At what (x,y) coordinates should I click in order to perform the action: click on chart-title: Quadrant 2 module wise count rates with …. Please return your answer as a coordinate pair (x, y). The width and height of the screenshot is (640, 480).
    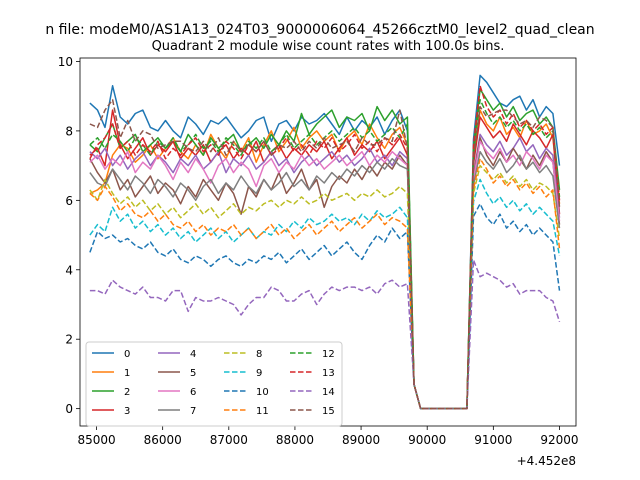
    Looking at the image, I should click on (328, 46).